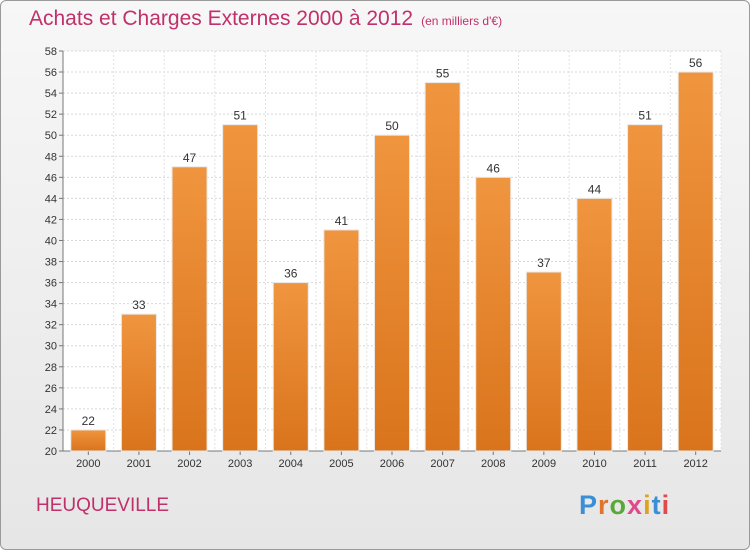 The width and height of the screenshot is (750, 550). I want to click on value-label-2004: 36, so click(291, 274).